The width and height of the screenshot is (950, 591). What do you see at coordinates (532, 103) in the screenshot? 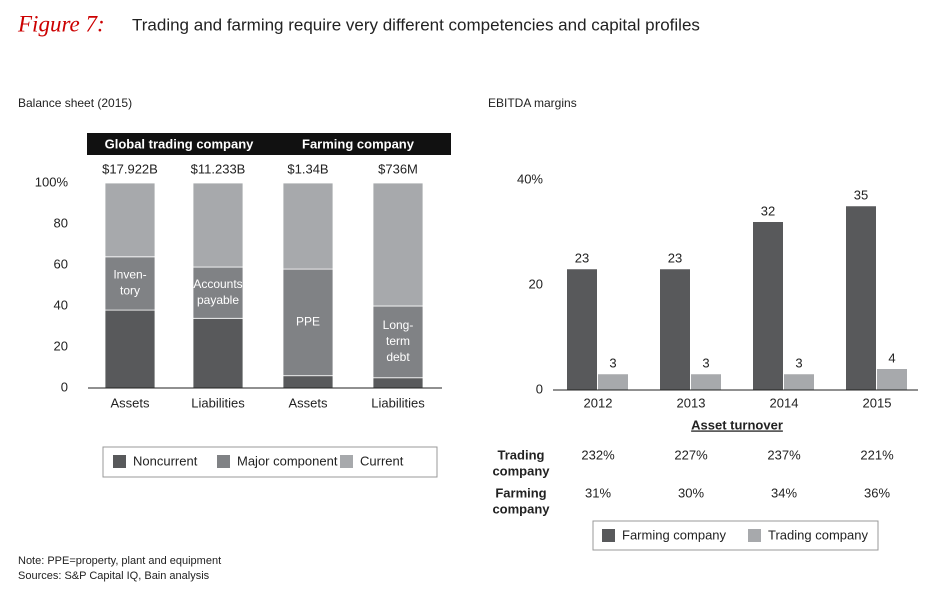
I see `right-subtitle: EBITDA margins` at bounding box center [532, 103].